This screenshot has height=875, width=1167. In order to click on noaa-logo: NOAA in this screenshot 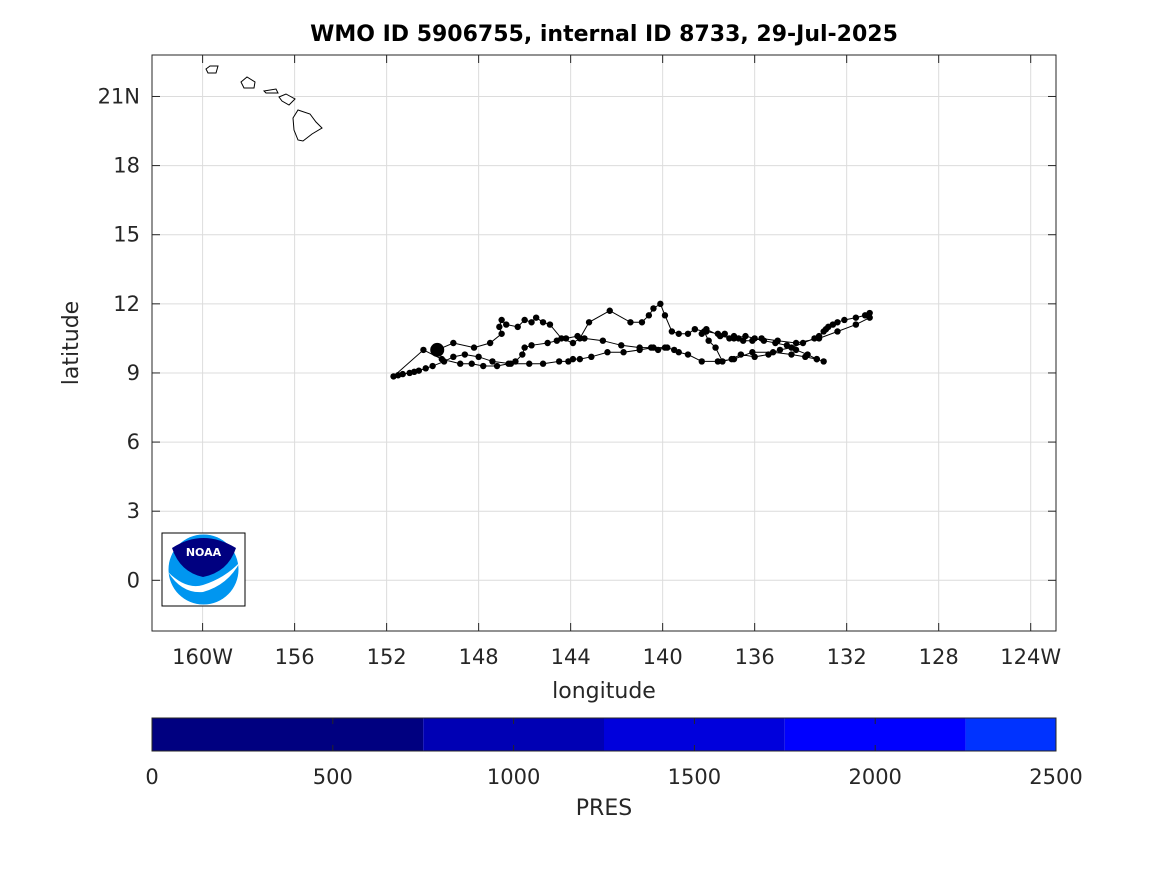, I will do `click(203, 569)`.